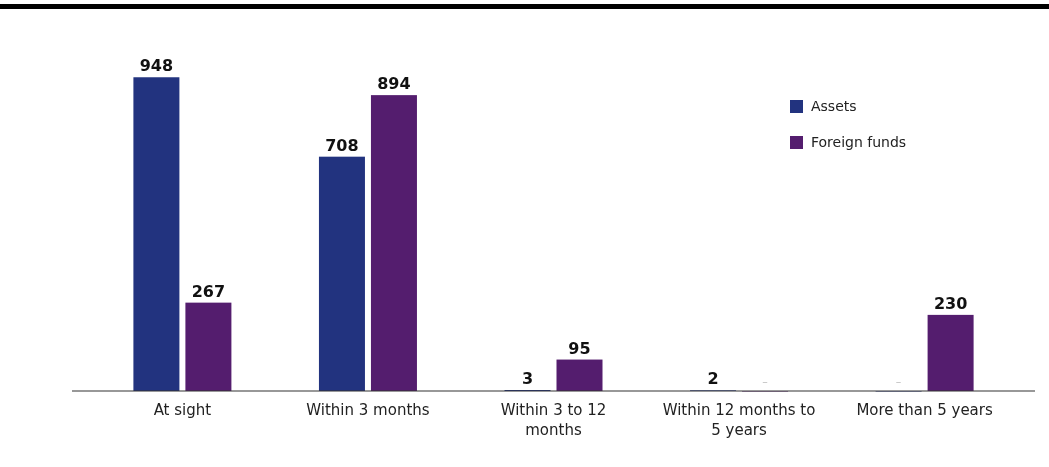  What do you see at coordinates (553, 420) in the screenshot?
I see `x-tick-label: Within 3 to 12 months` at bounding box center [553, 420].